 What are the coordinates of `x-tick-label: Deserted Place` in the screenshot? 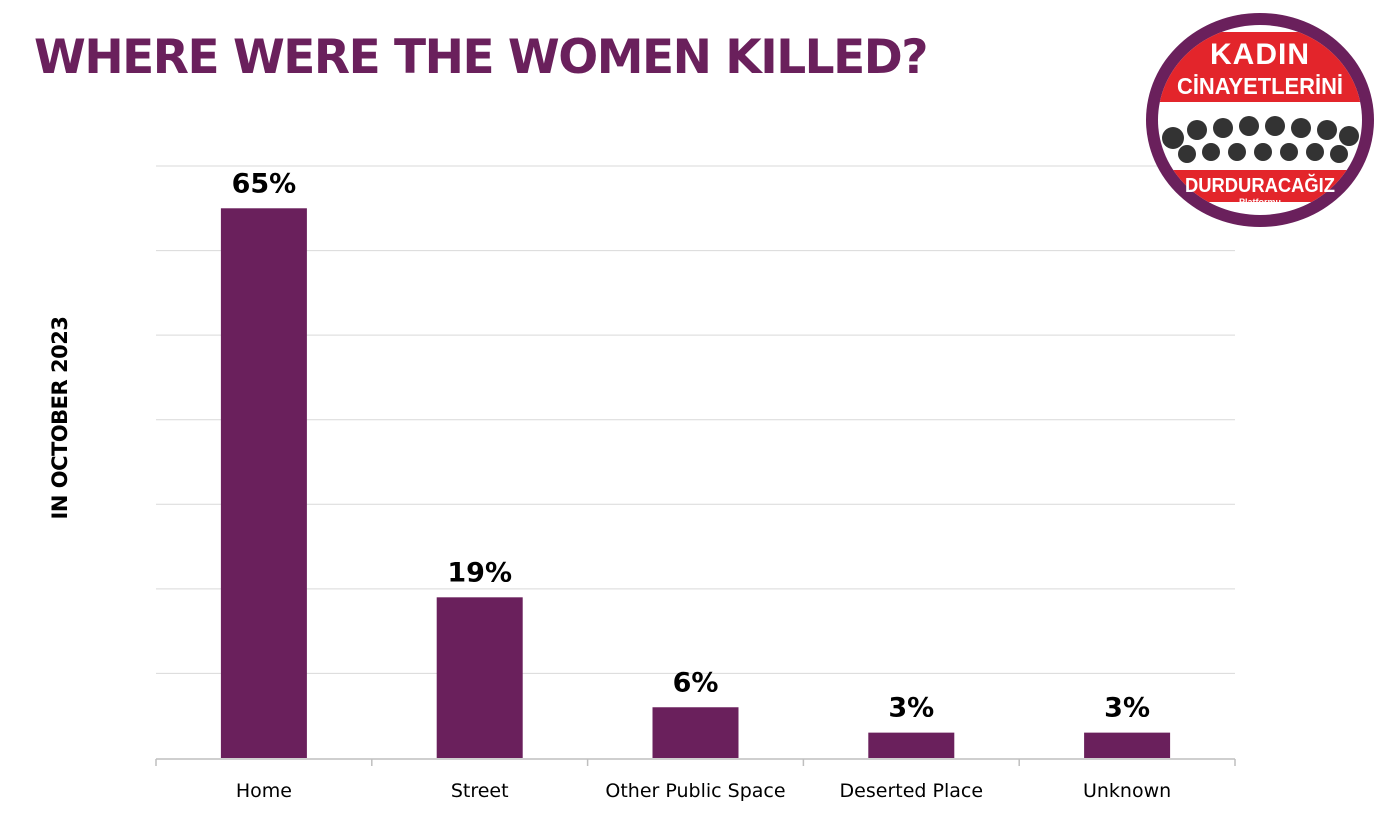 It's located at (911, 791).